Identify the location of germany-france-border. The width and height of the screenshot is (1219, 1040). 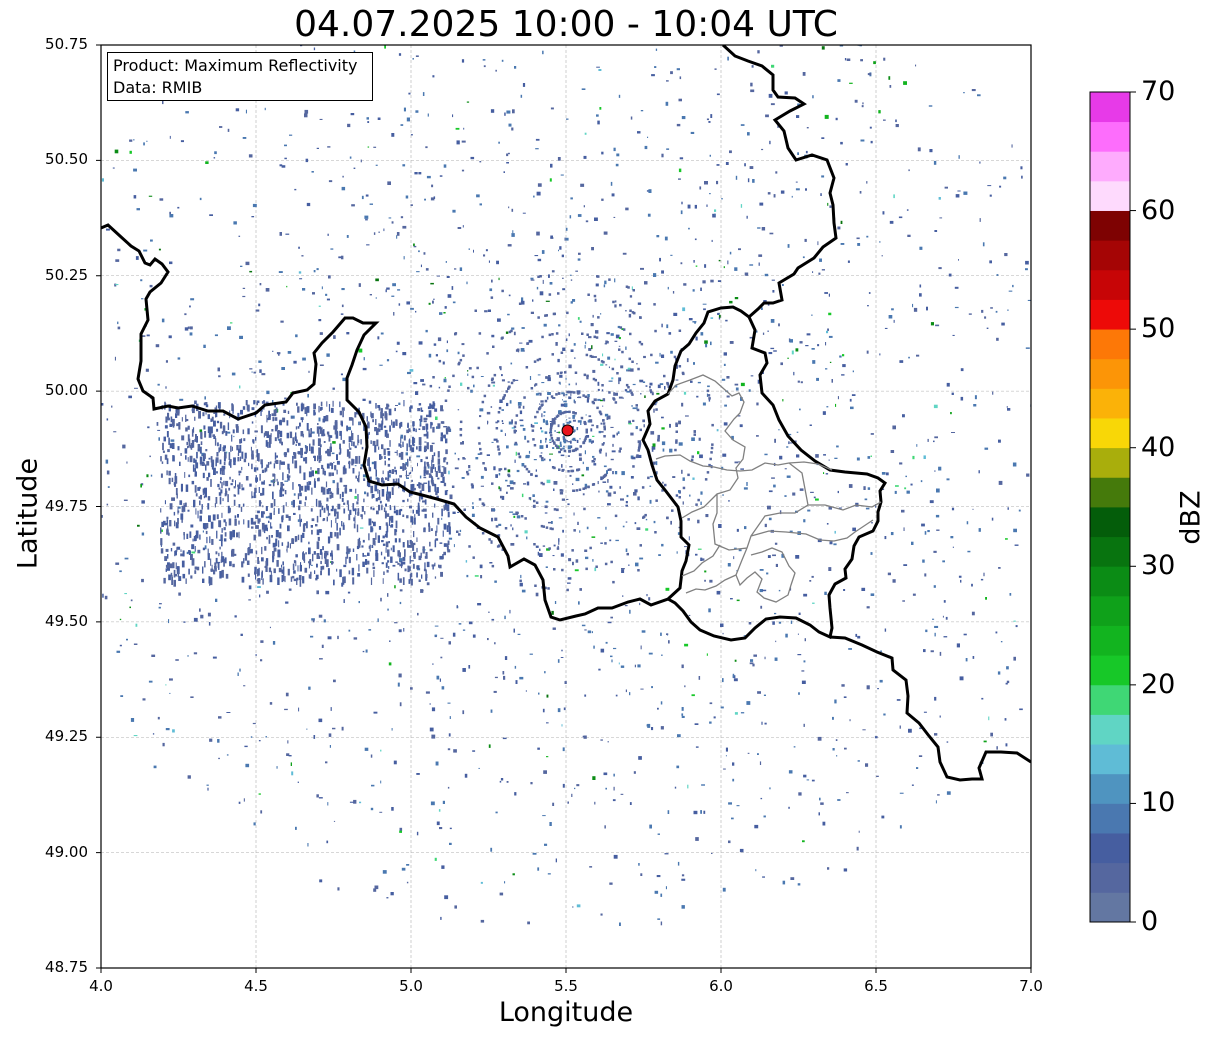
(930, 708).